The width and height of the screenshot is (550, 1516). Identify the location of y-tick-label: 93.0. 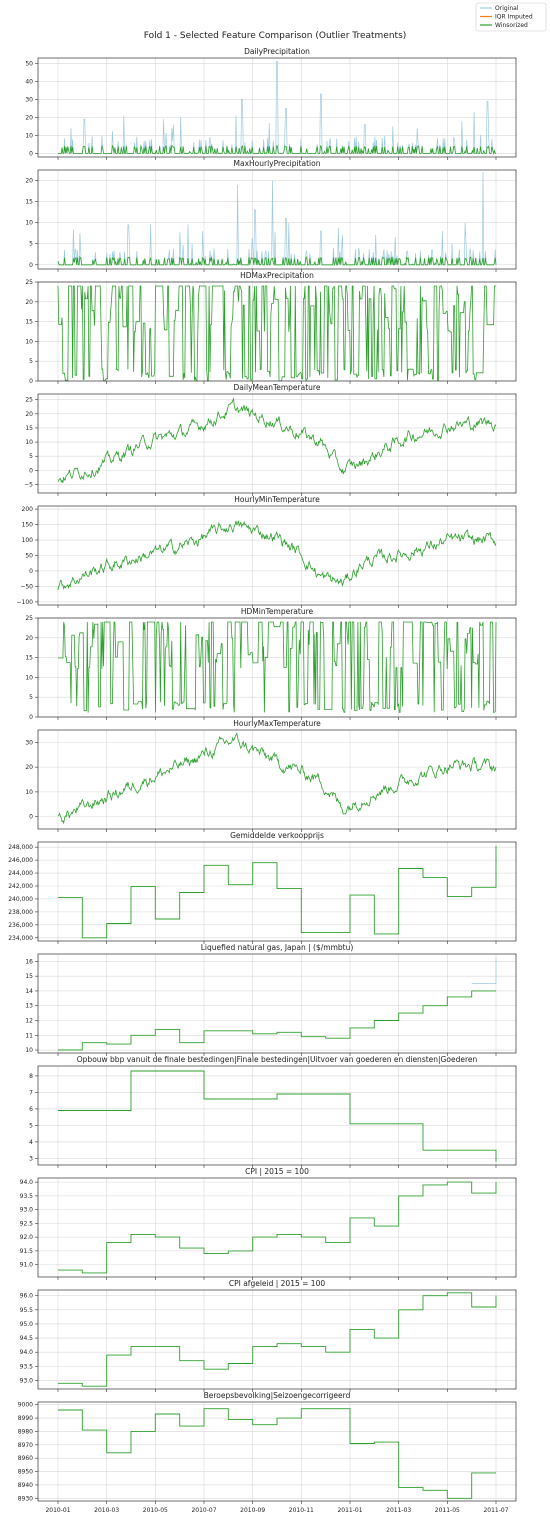
(27, 1381).